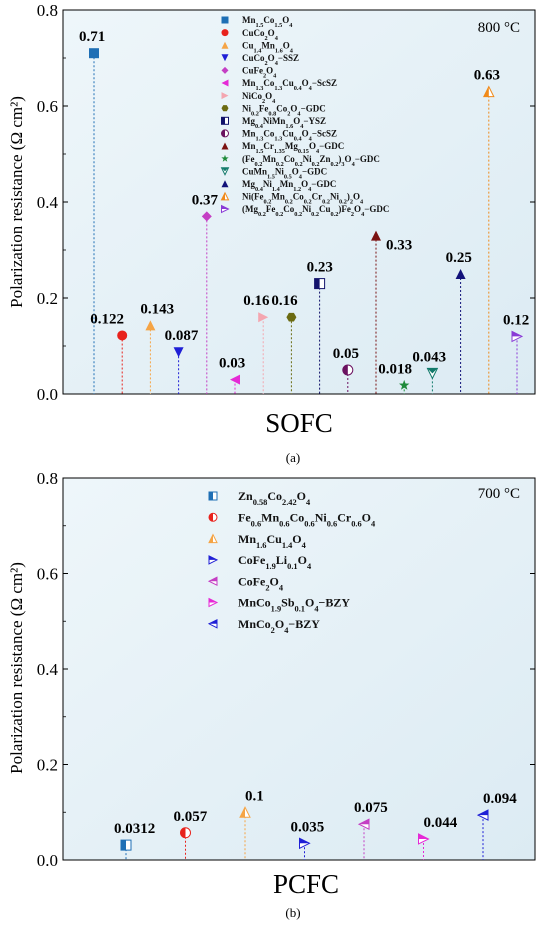 The image size is (550, 929). Describe the element at coordinates (48, 202) in the screenshot. I see `y-tick-label-0-2: 0.4` at that location.